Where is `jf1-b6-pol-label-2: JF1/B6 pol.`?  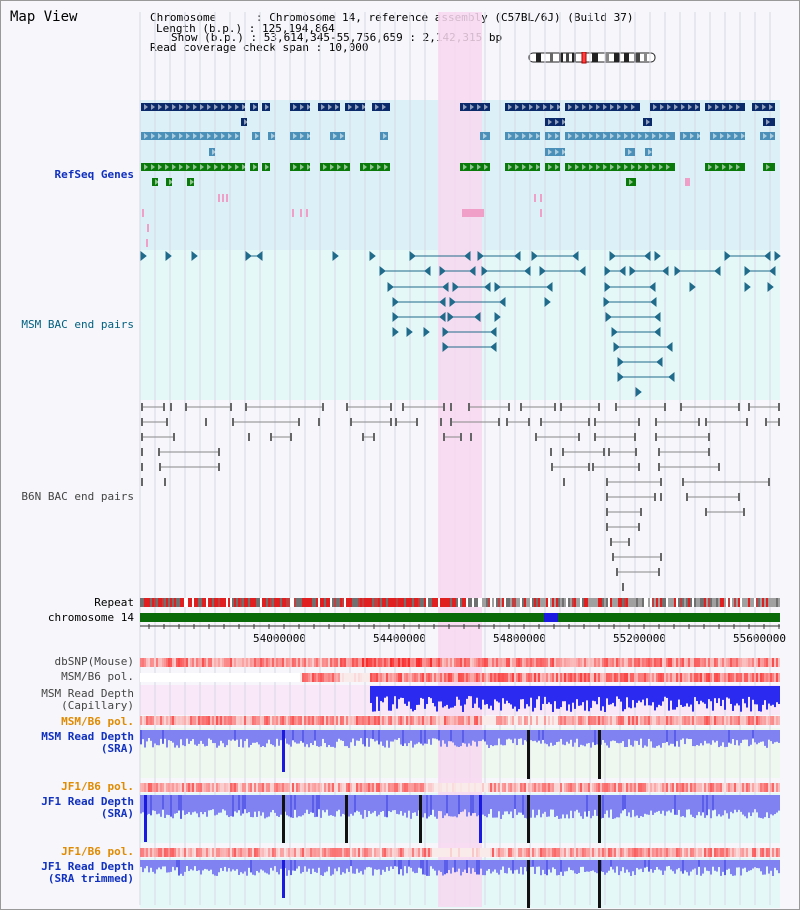
jf1-b6-pol-label-2: JF1/B6 pol. is located at coordinates (97, 851).